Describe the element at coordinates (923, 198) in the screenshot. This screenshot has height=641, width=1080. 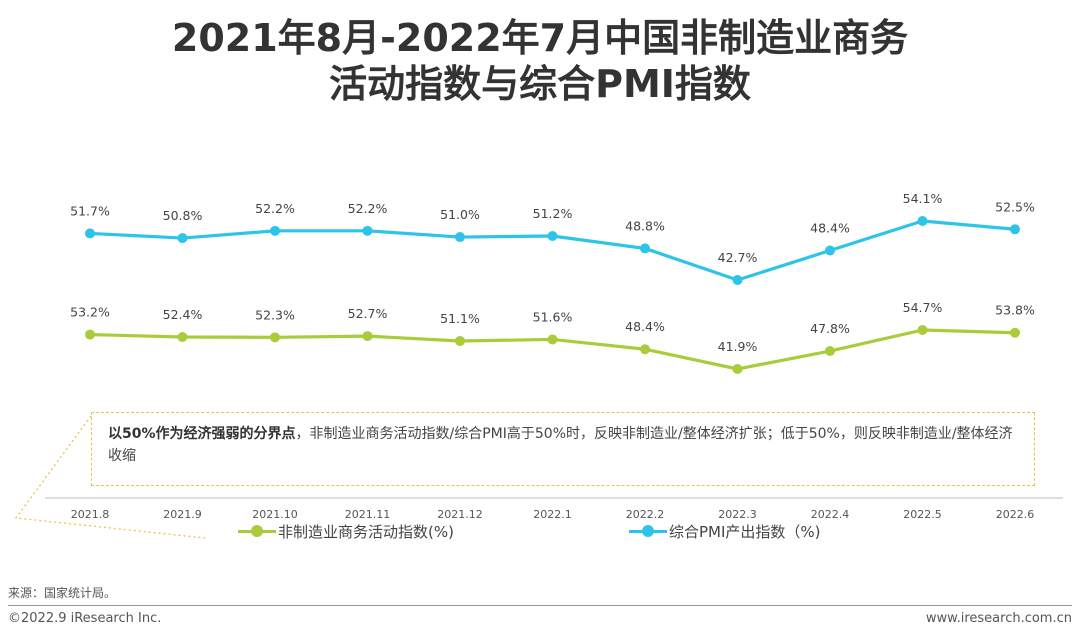
I see `data-label: 54.1%` at that location.